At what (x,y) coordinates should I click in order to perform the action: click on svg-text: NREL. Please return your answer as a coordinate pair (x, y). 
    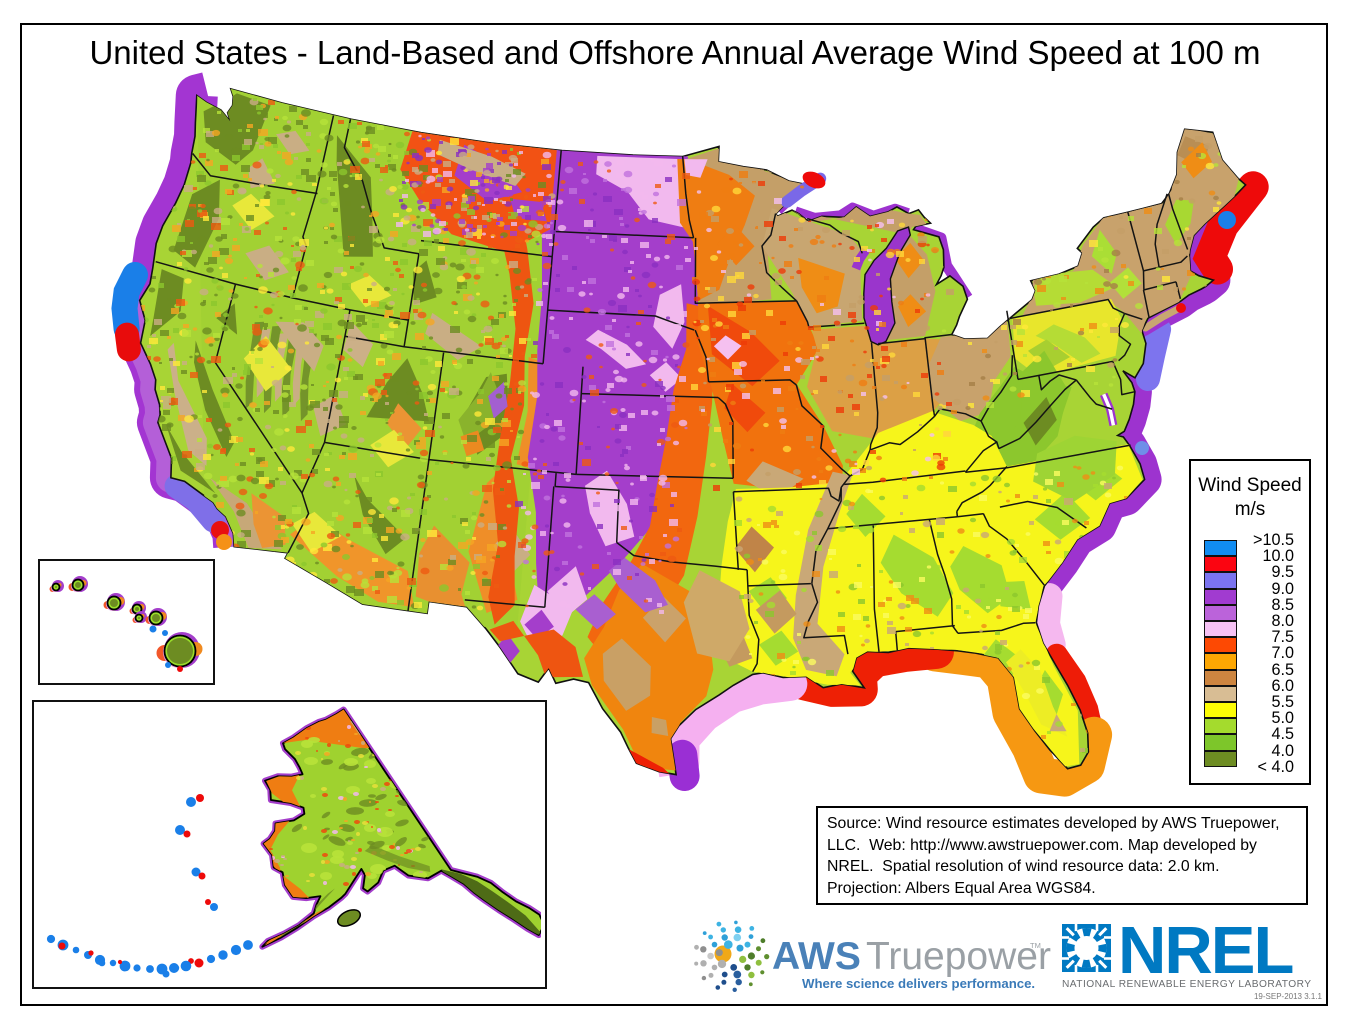
    Looking at the image, I should click on (1205, 950).